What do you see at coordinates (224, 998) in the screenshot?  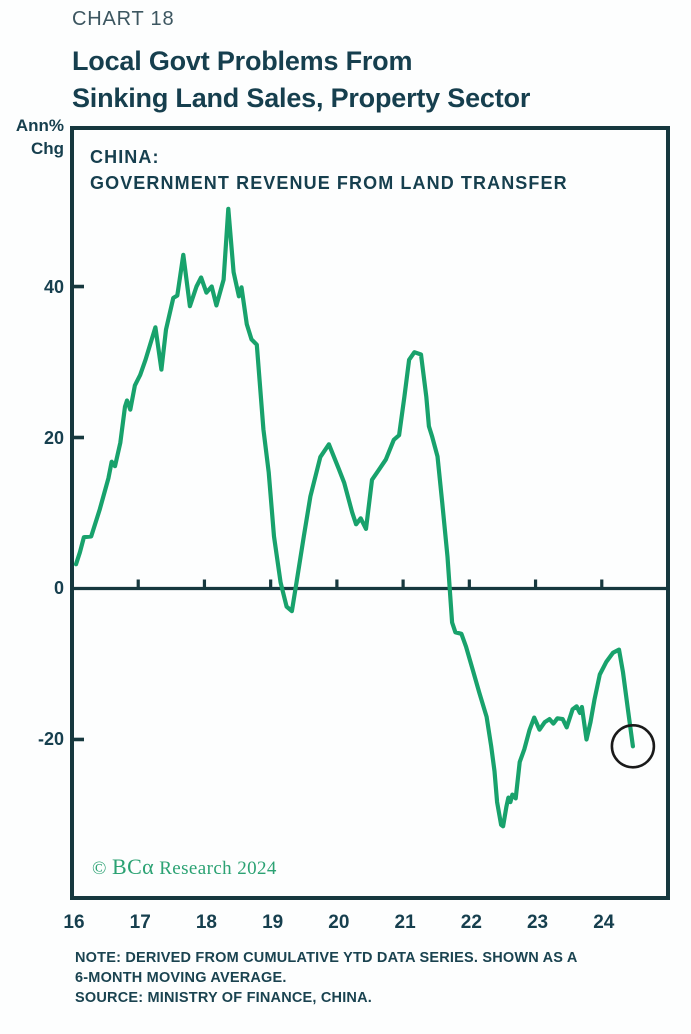 I see `source-line: SOURCE: MINISTRY OF FINANCE, CHINA.` at bounding box center [224, 998].